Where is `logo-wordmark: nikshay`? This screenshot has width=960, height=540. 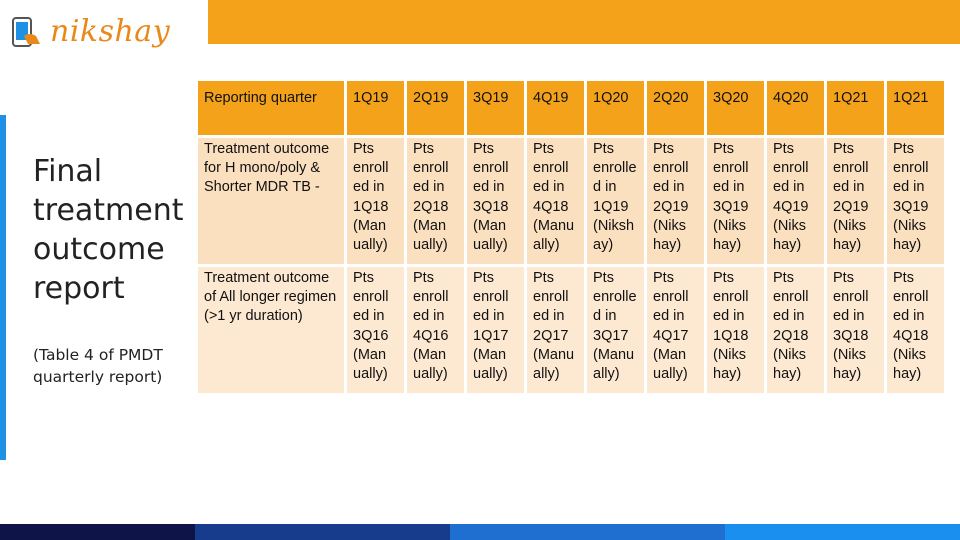 logo-wordmark: nikshay is located at coordinates (110, 31).